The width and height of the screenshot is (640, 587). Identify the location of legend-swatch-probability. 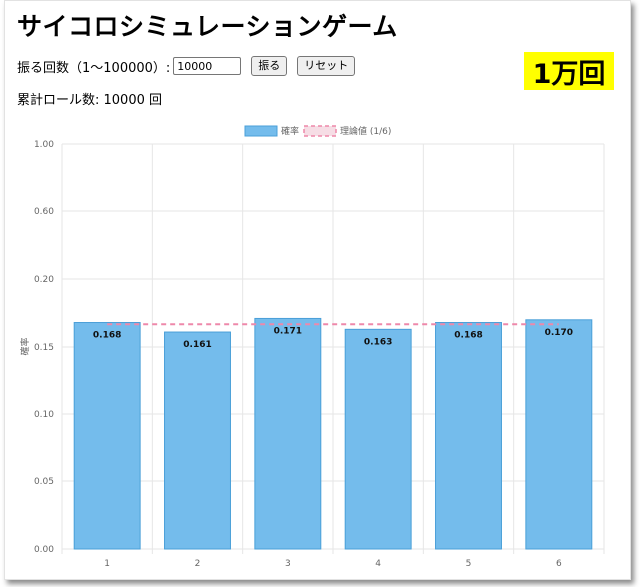
(261, 131).